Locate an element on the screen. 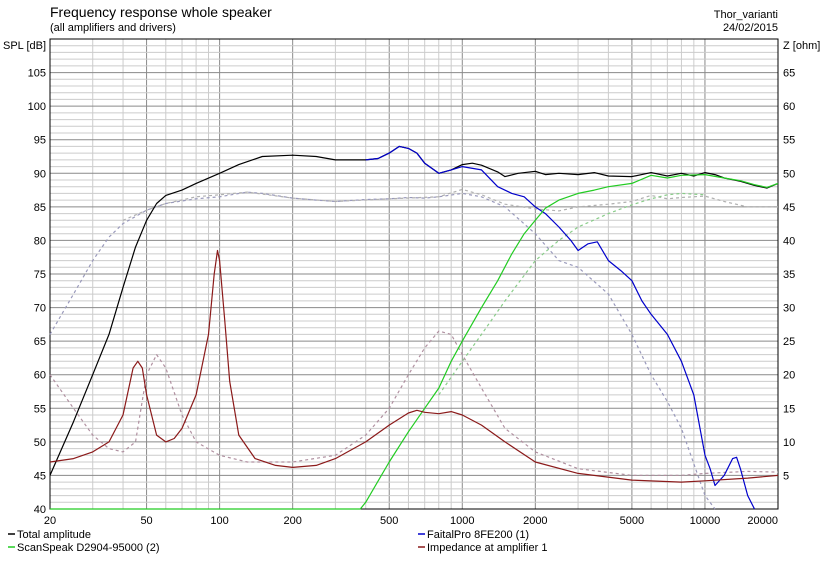 Image resolution: width=828 pixels, height=579 pixels. legend-label: Impedance at amplifier 1 is located at coordinates (487, 548).